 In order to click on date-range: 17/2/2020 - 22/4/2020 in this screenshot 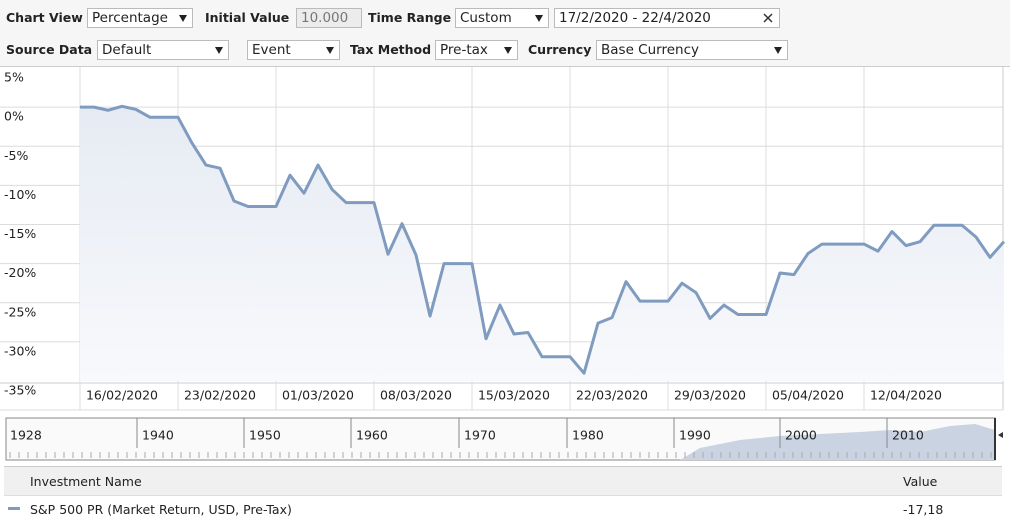, I will do `click(635, 18)`.